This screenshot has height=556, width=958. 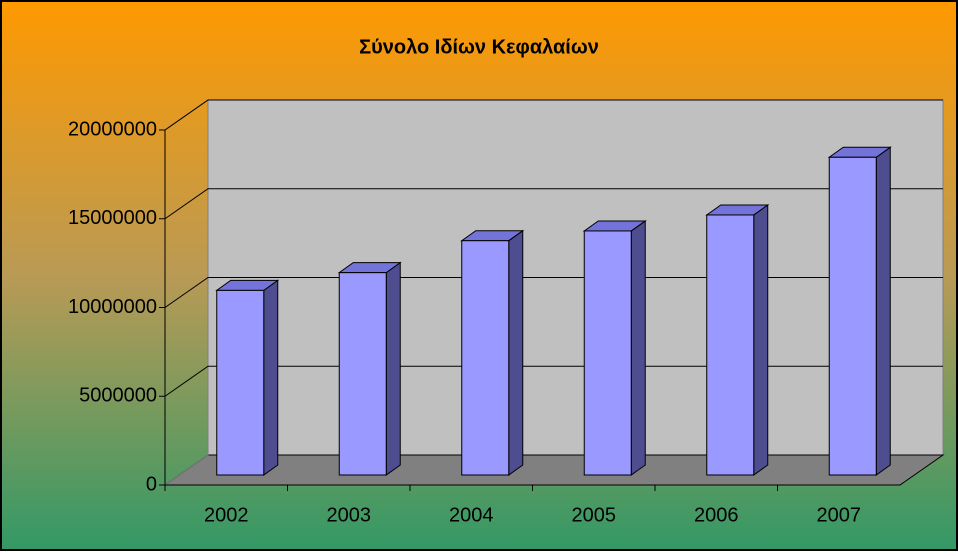 I want to click on x-tick-label: 2005, so click(x=594, y=515).